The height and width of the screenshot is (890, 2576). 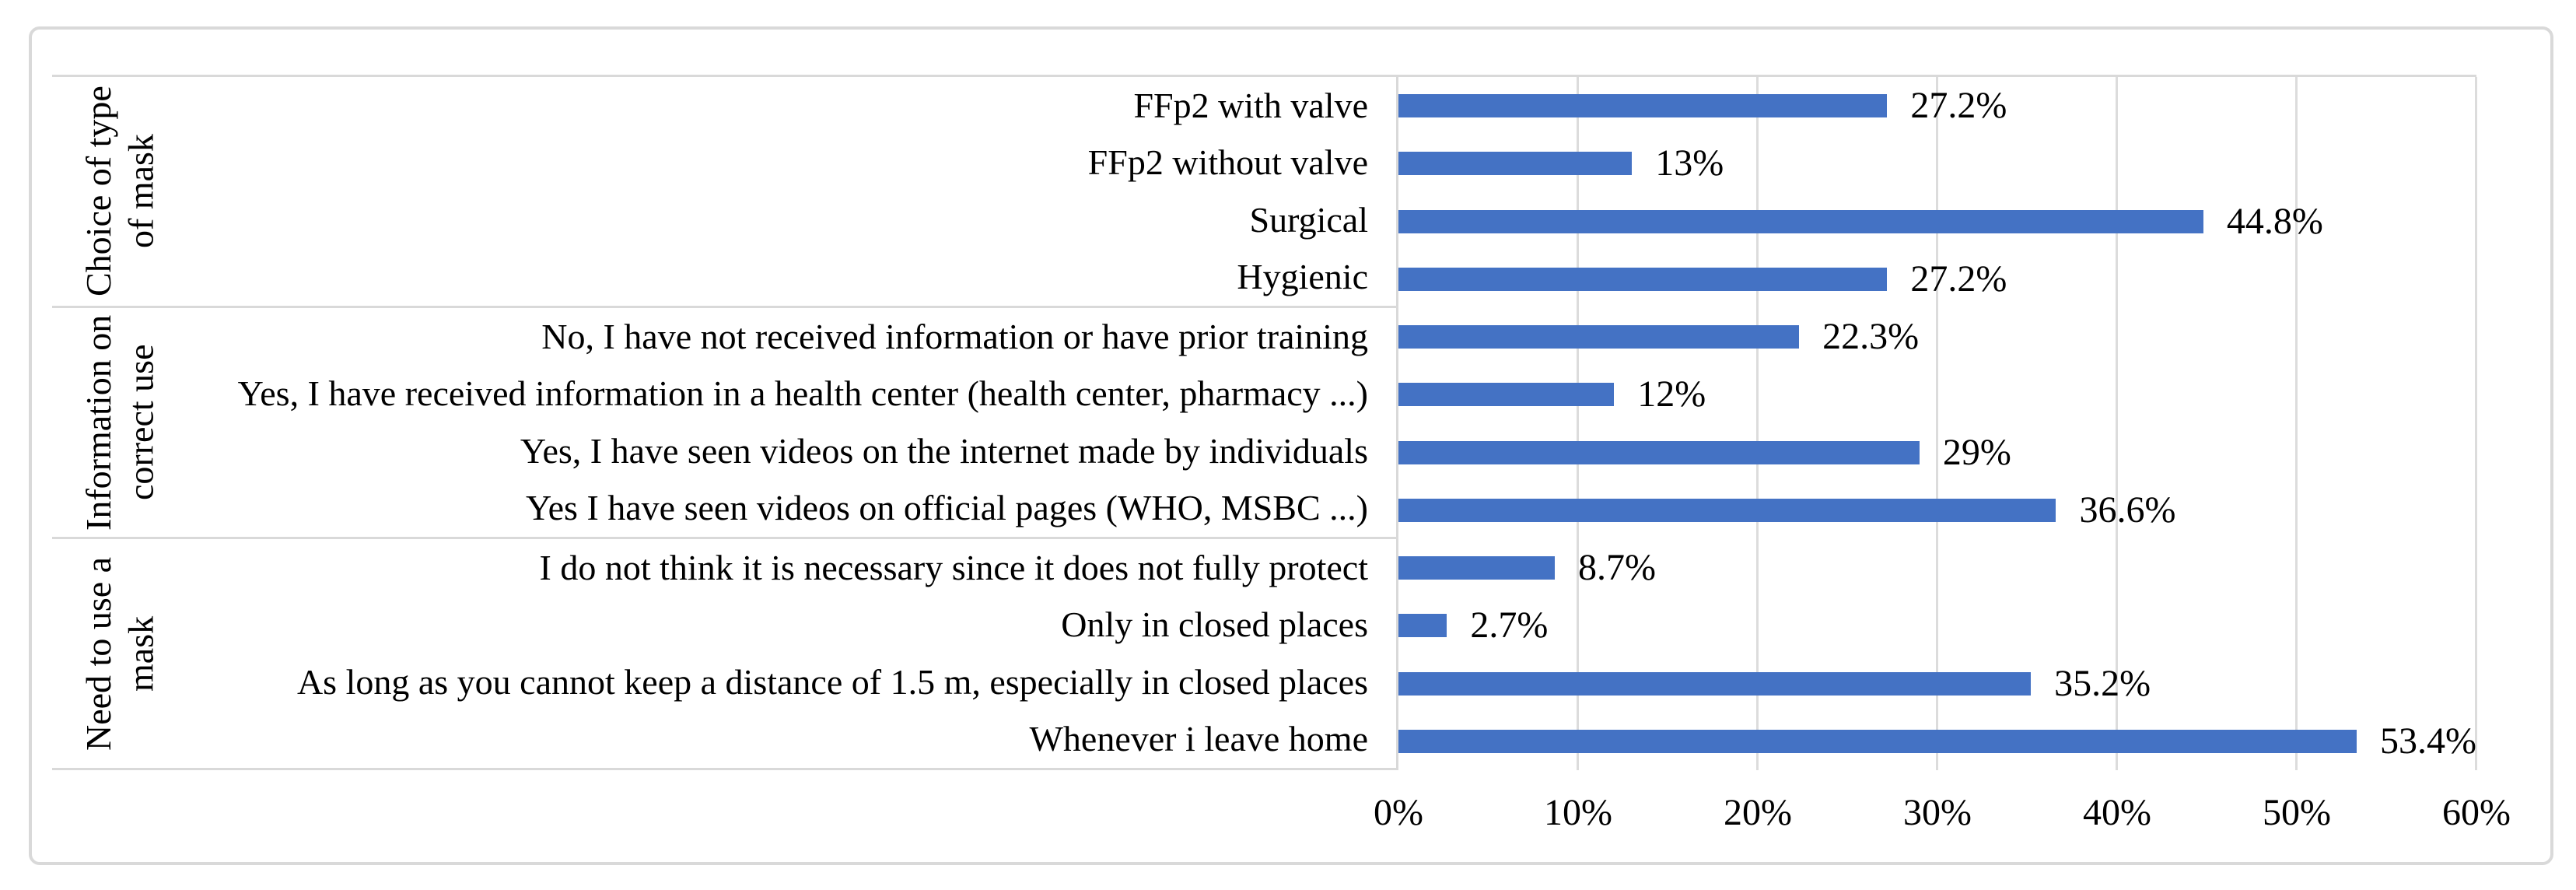 I want to click on bar-row: 29%, so click(x=1937, y=453).